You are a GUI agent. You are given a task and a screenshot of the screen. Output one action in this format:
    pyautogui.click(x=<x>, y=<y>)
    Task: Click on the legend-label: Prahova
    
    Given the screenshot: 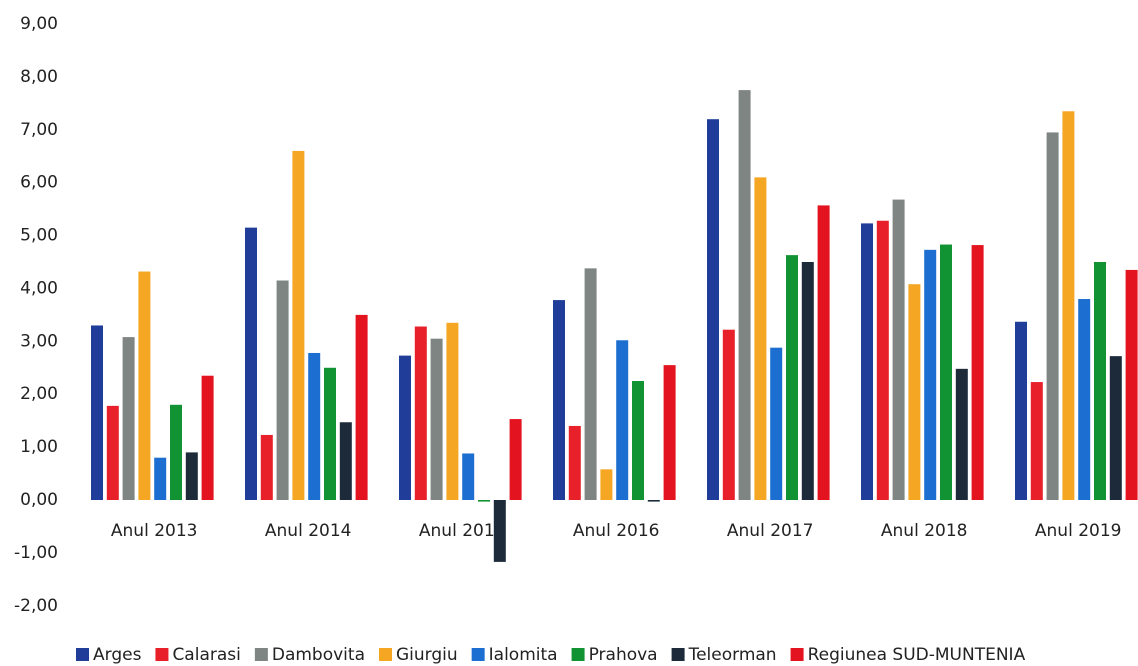 What is the action you would take?
    pyautogui.click(x=623, y=655)
    